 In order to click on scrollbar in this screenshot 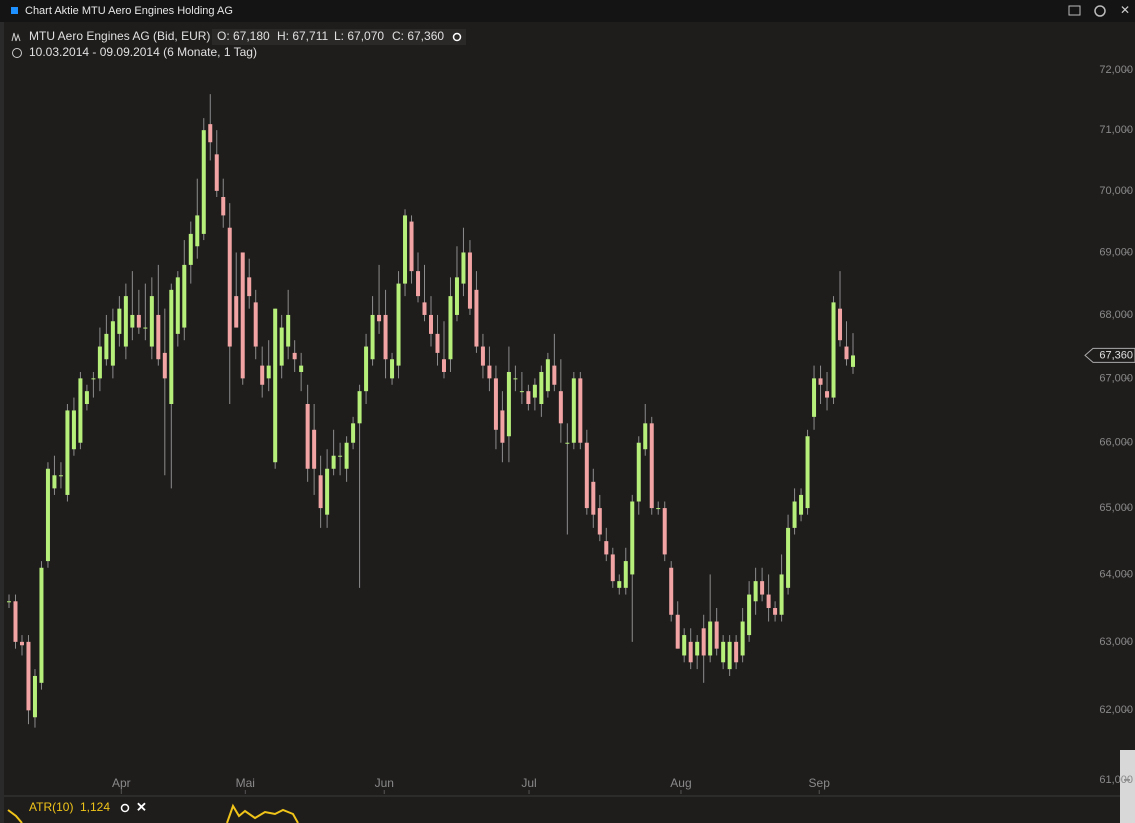, I will do `click(1127, 786)`.